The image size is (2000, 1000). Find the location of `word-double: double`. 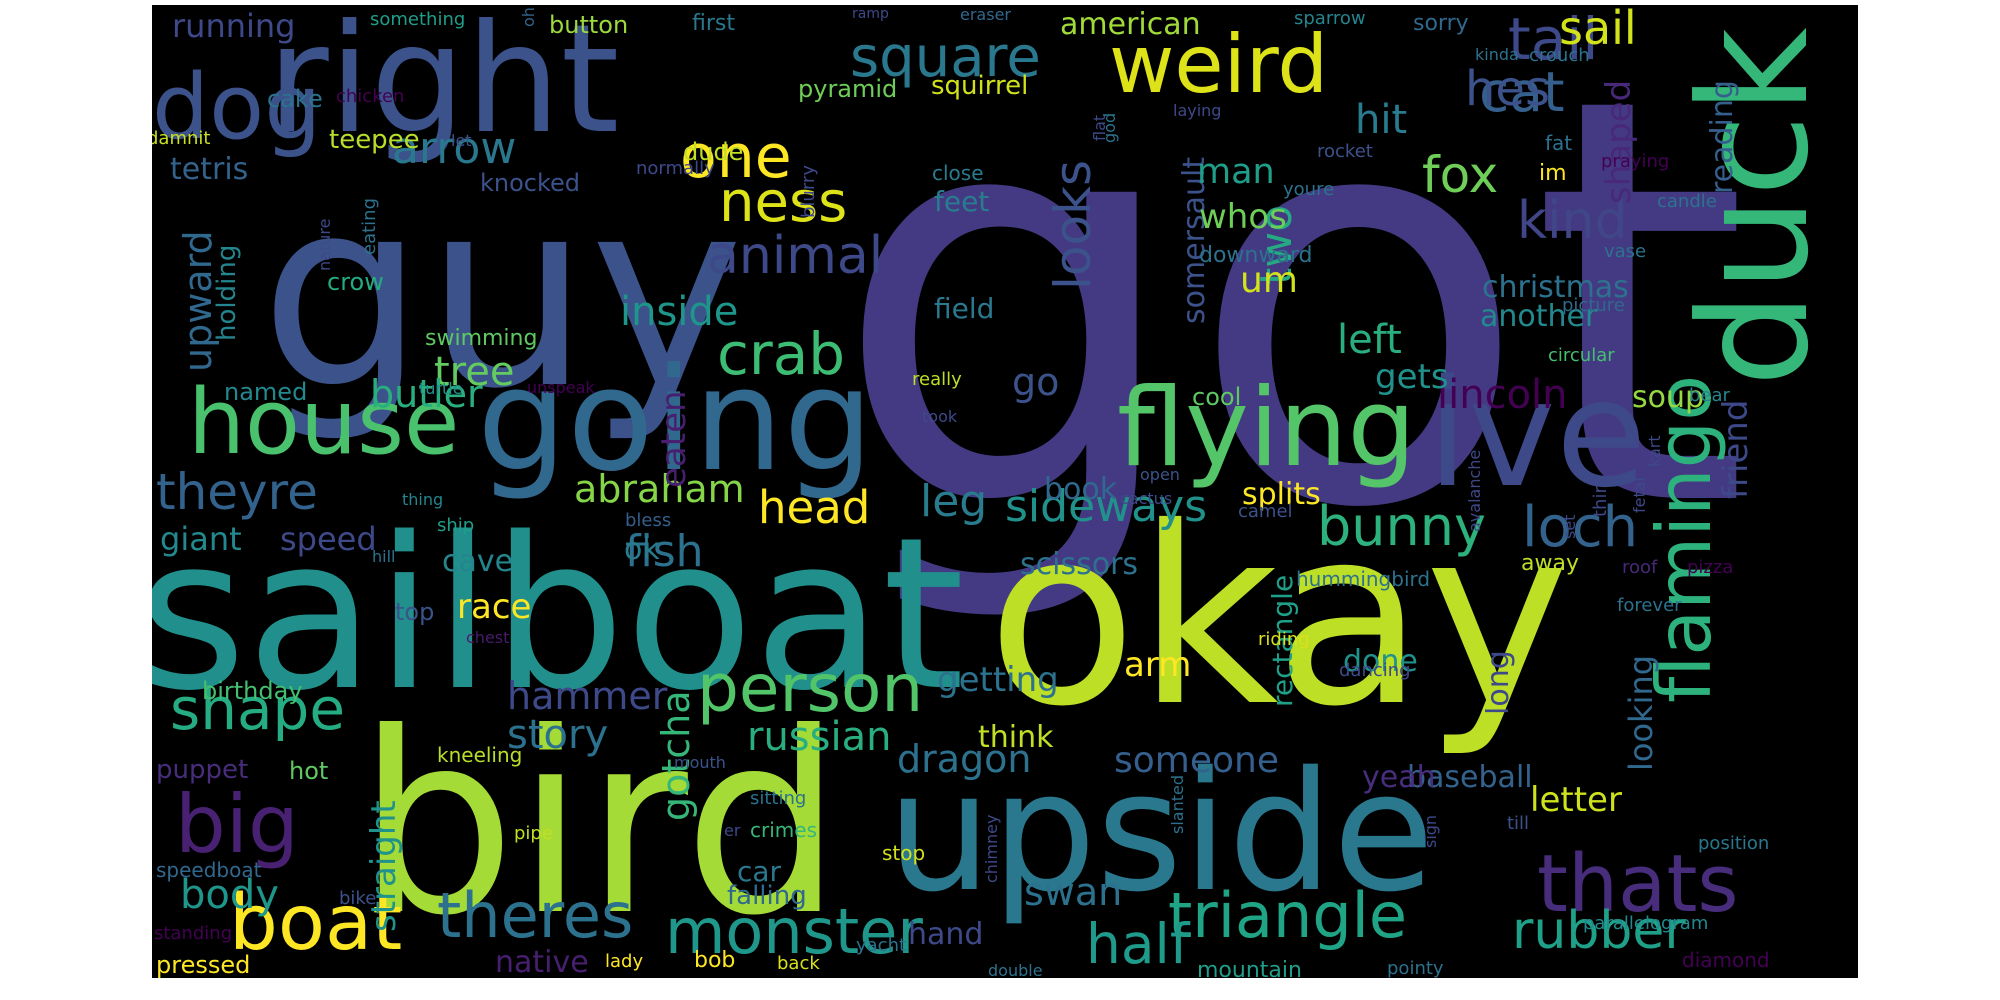

word-double: double is located at coordinates (1015, 970).